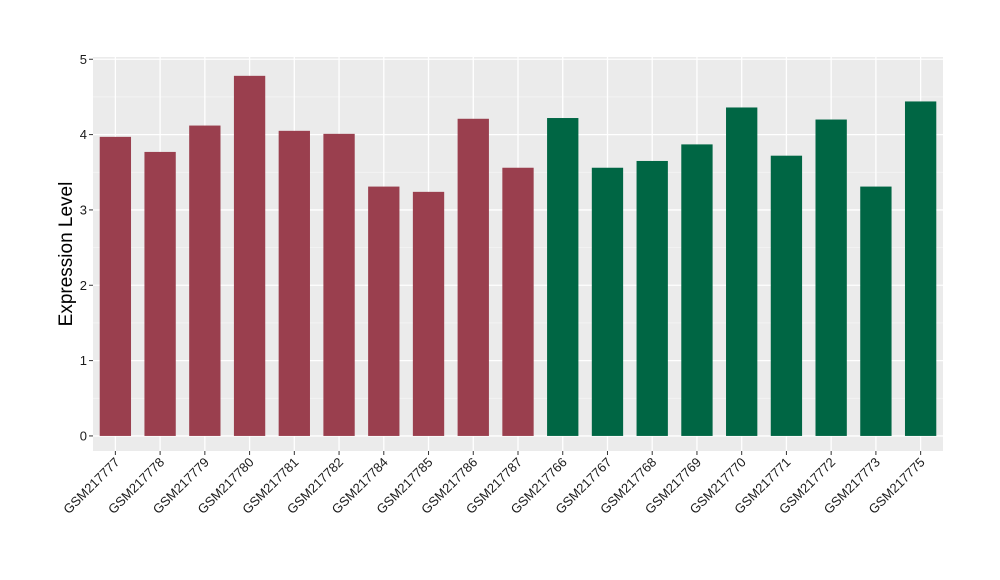  I want to click on y-axis-title: Expression Level, so click(66, 254).